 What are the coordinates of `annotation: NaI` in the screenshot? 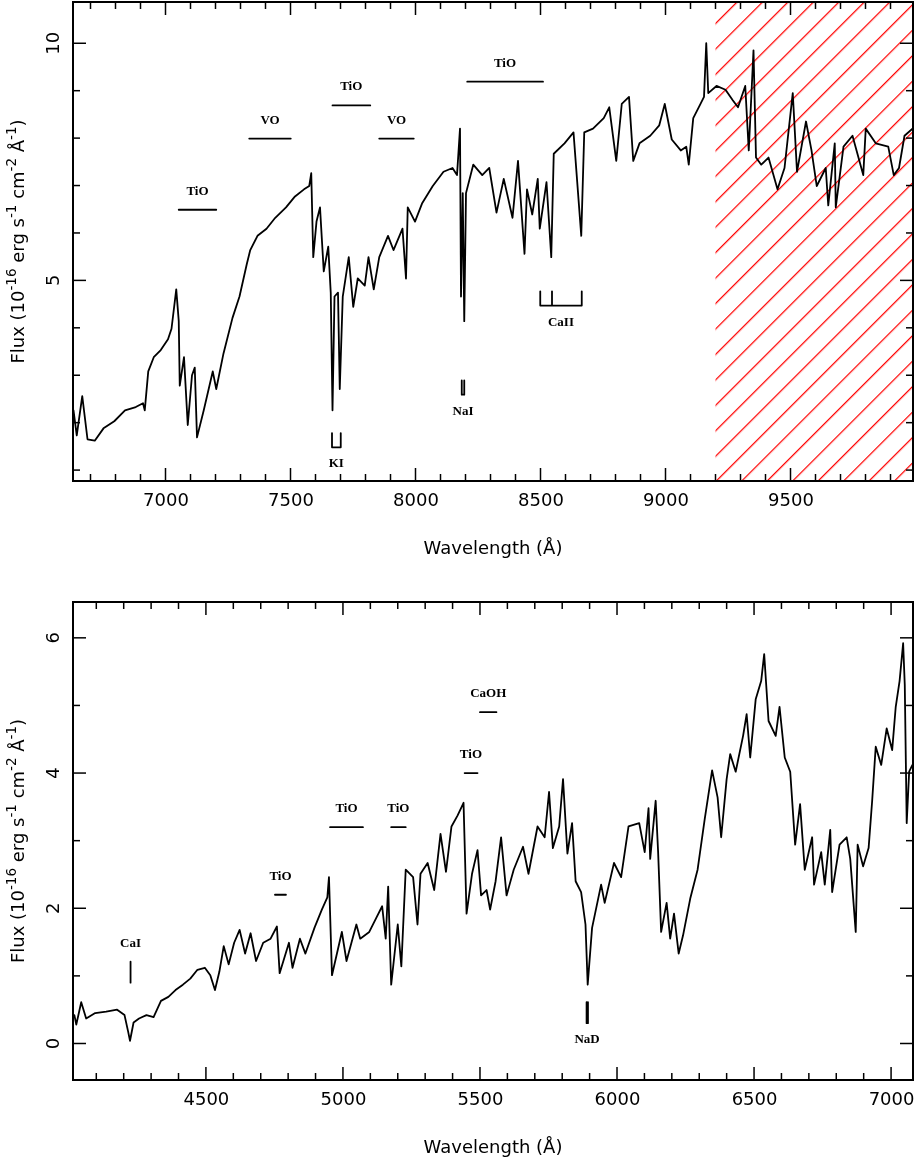 It's located at (463, 410).